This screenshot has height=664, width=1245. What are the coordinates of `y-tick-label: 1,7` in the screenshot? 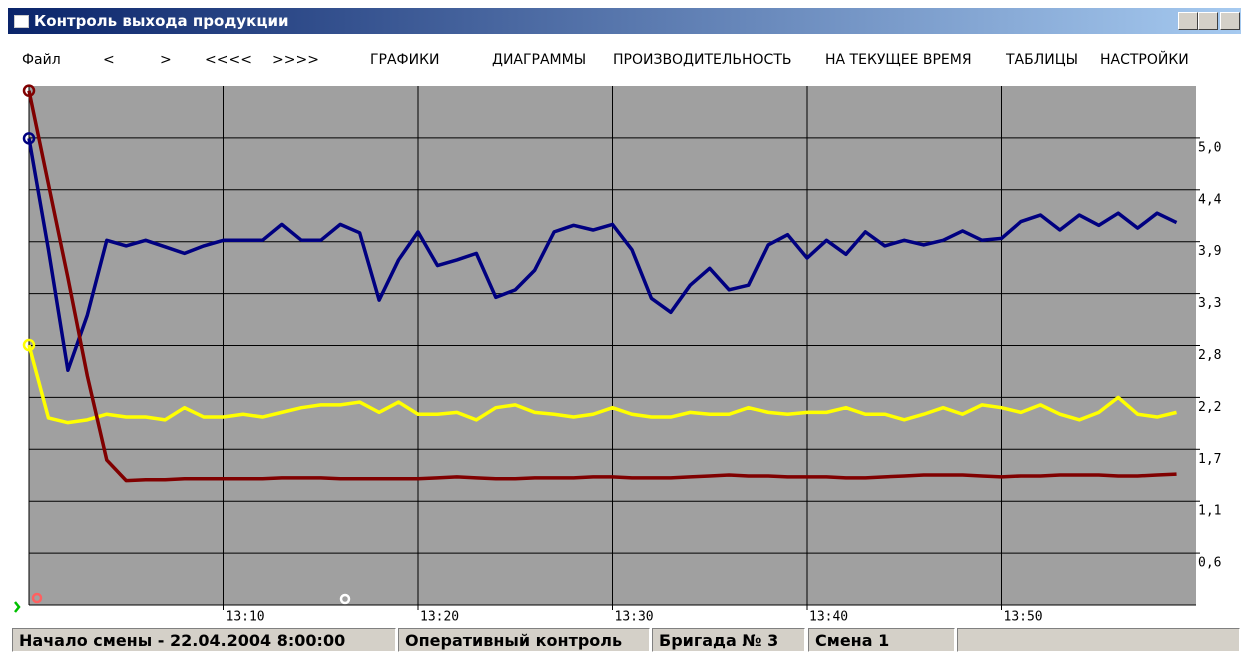 It's located at (1209, 459).